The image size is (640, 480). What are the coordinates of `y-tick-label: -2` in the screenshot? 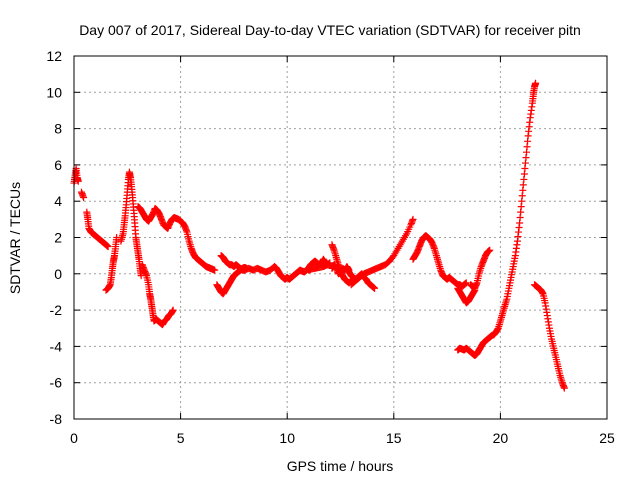 It's located at (56, 310).